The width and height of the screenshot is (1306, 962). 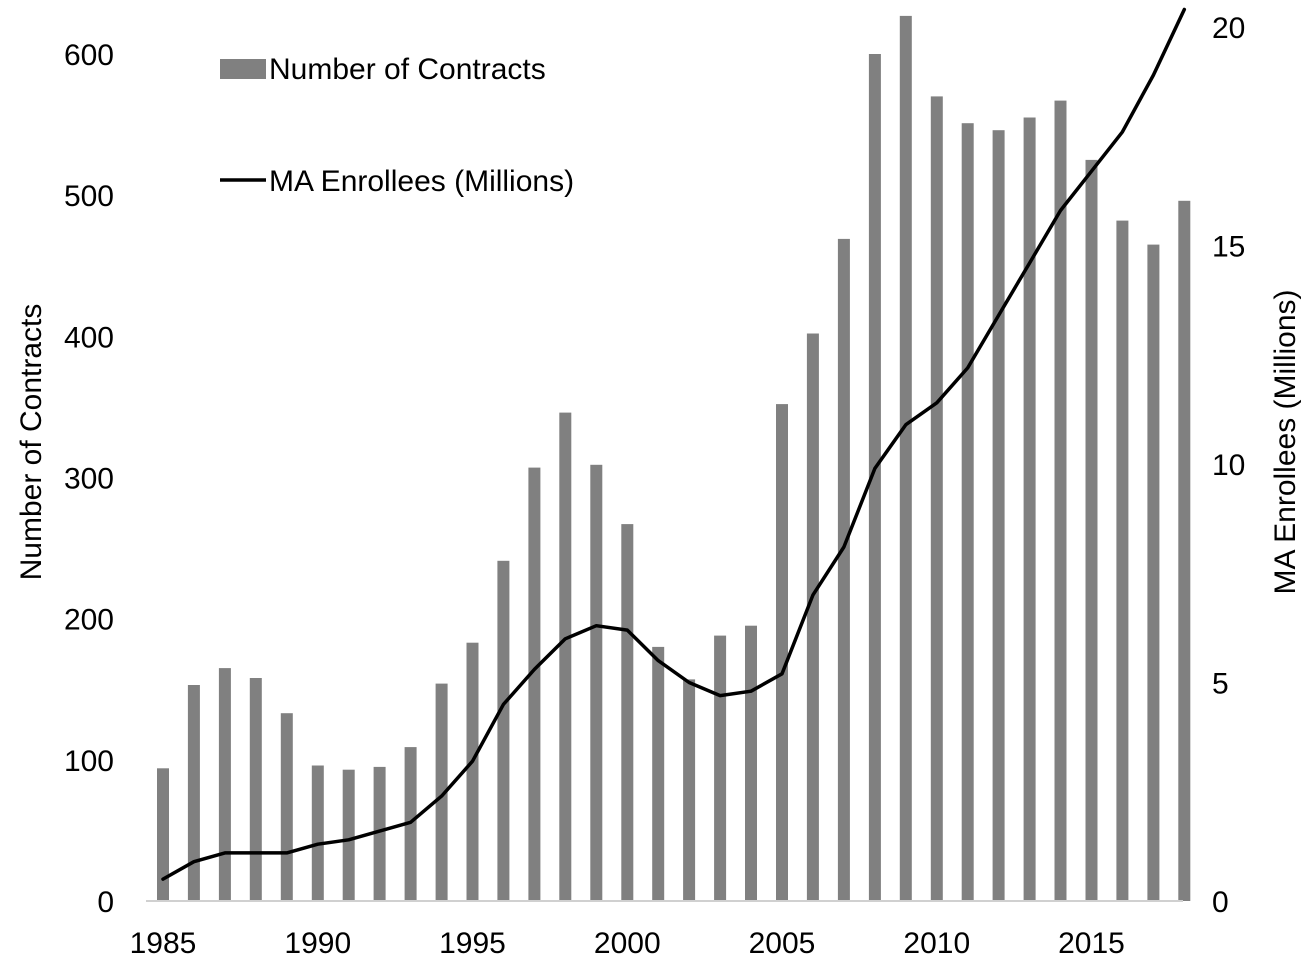 I want to click on bar-1995, so click(x=472, y=771).